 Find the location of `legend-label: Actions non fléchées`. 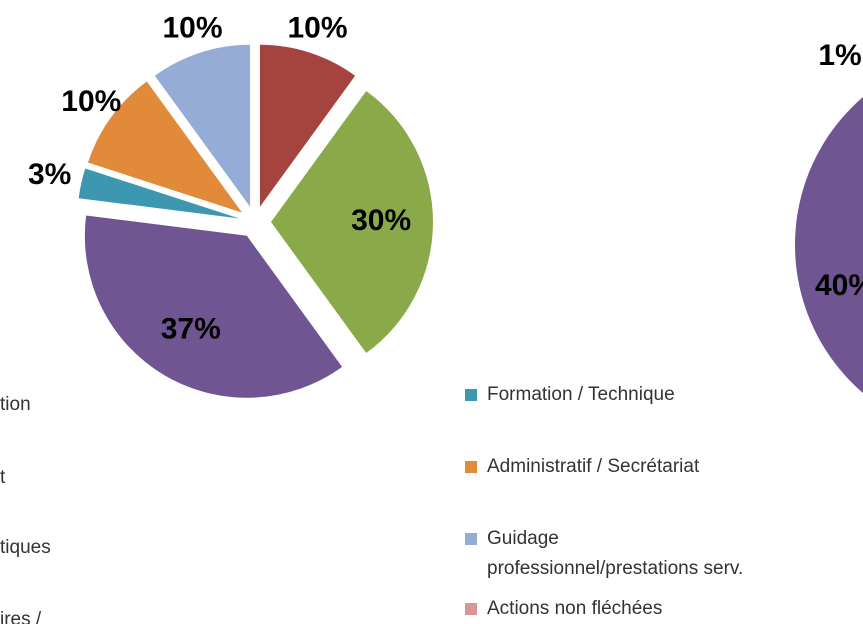

legend-label: Actions non fléchées is located at coordinates (574, 608).